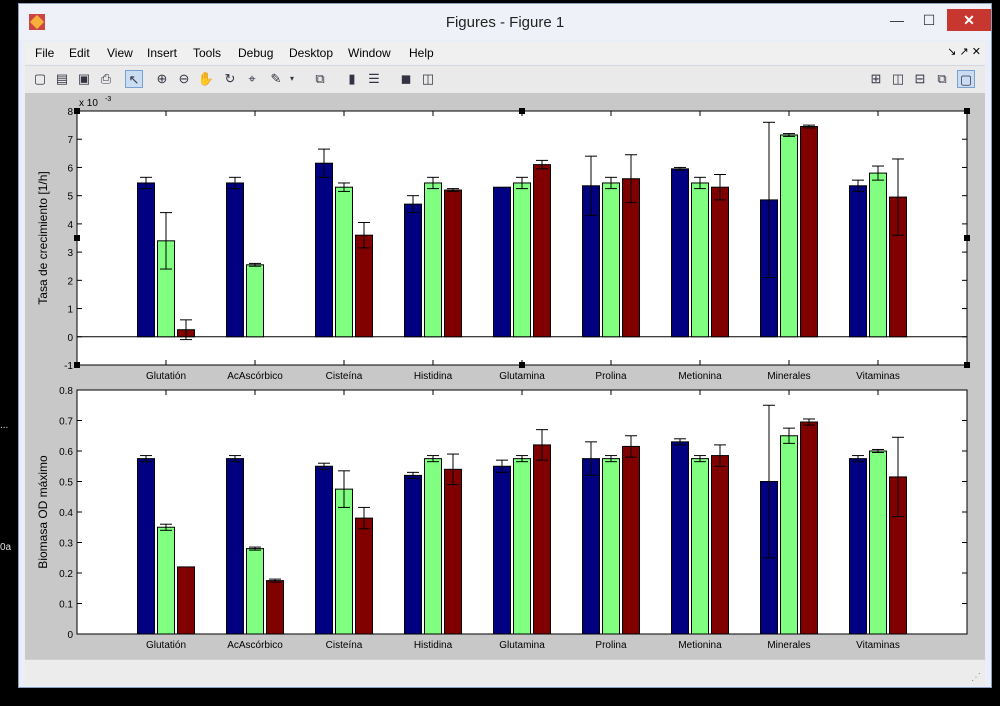  Describe the element at coordinates (134, 79) in the screenshot. I see `pointer-arrow-icon: ↖` at that location.